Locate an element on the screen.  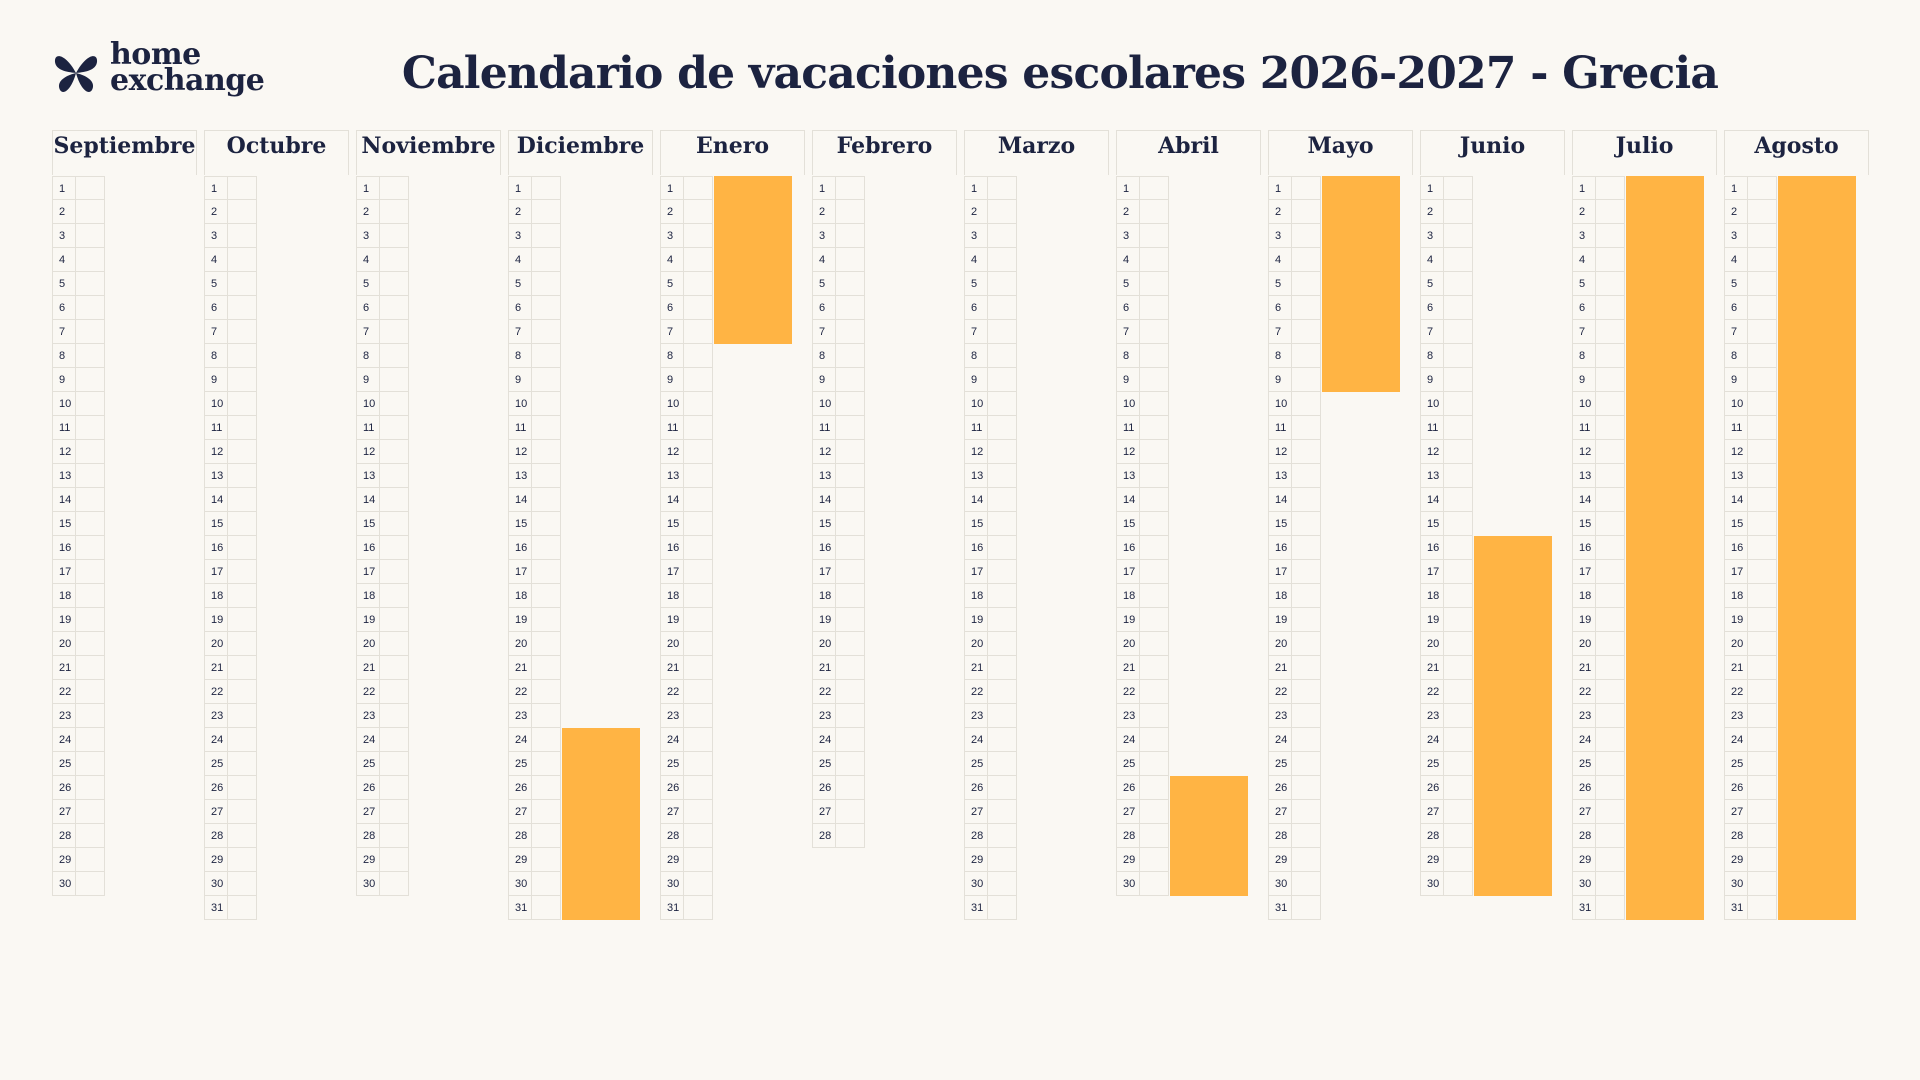
day-number: 17 is located at coordinates (1584, 572).